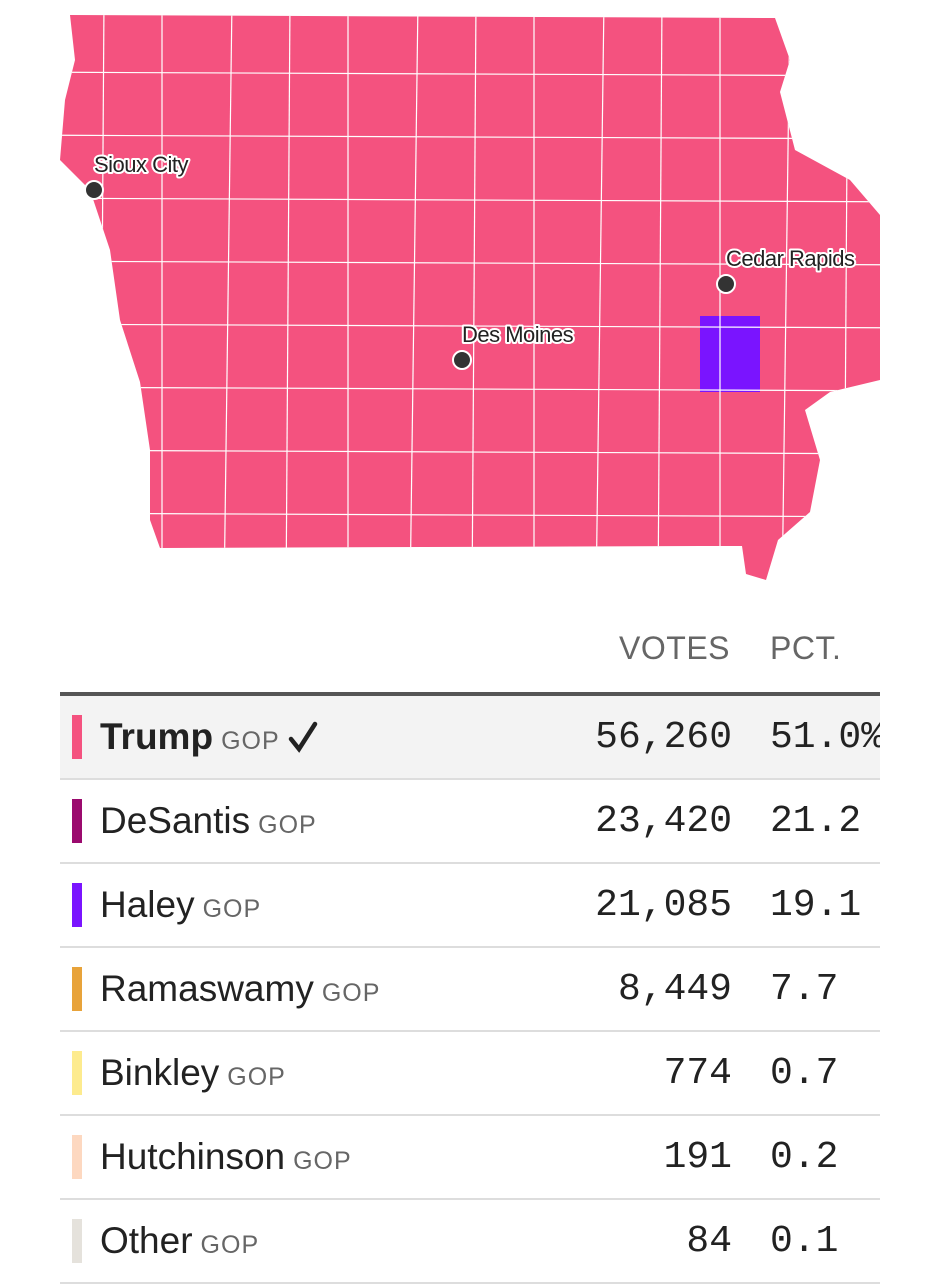 This screenshot has height=1284, width=938. I want to click on votes: 191, so click(697, 1157).